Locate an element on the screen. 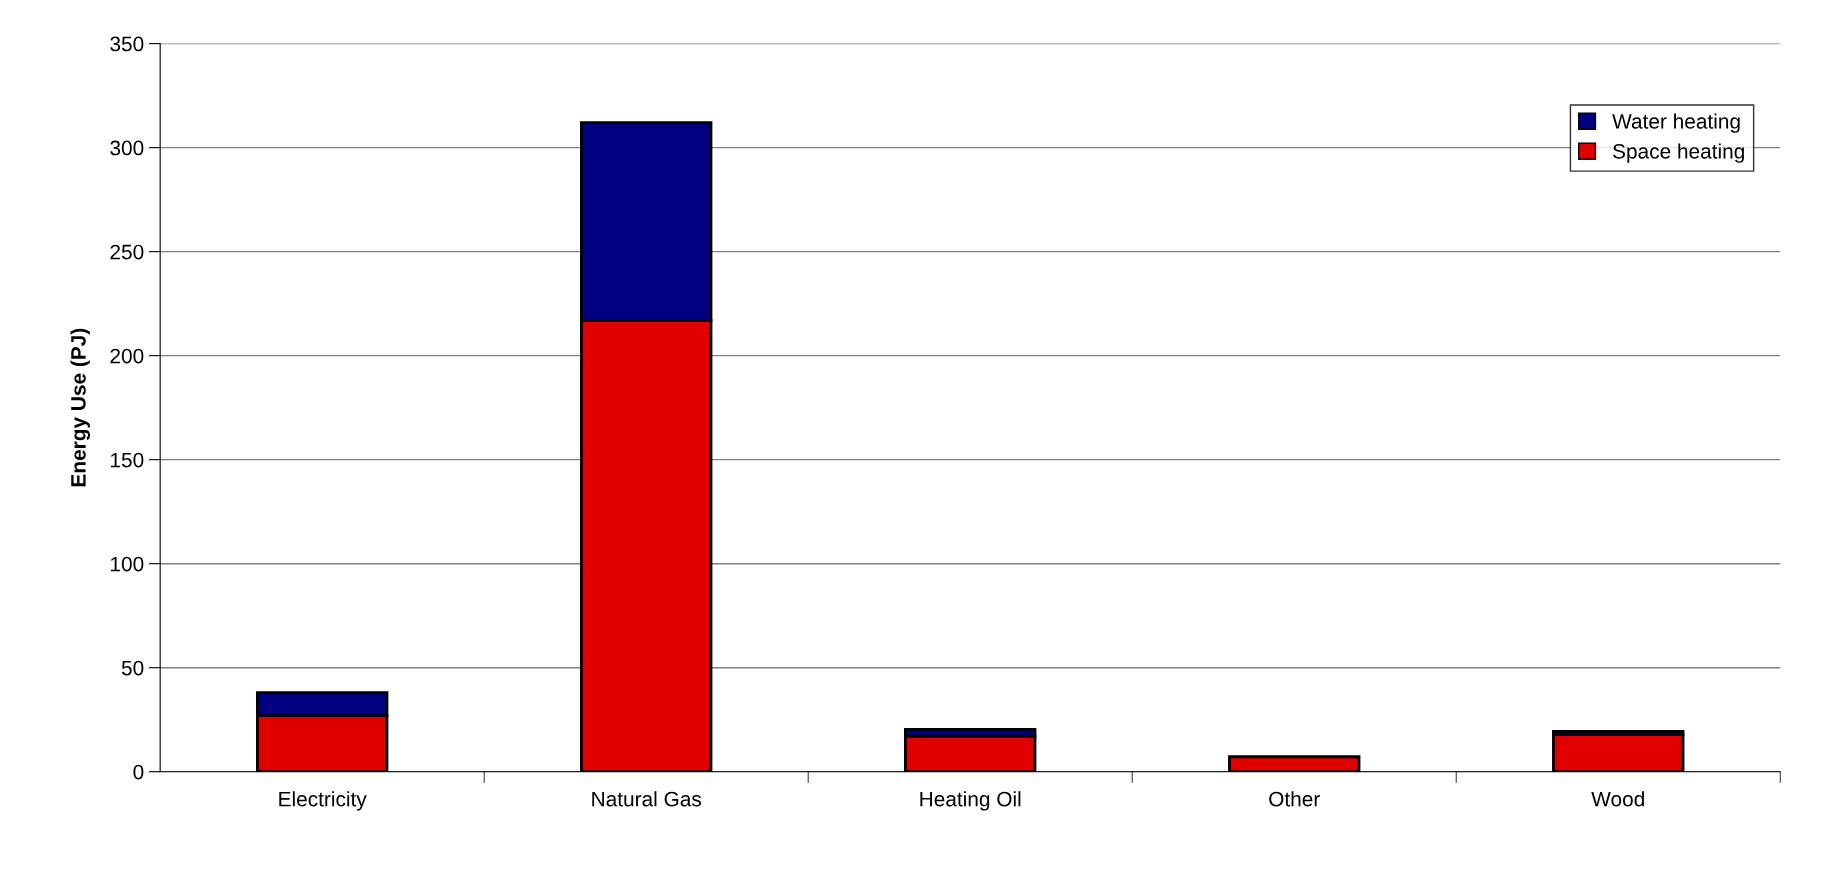  y-tick-label: 50 is located at coordinates (132, 668).